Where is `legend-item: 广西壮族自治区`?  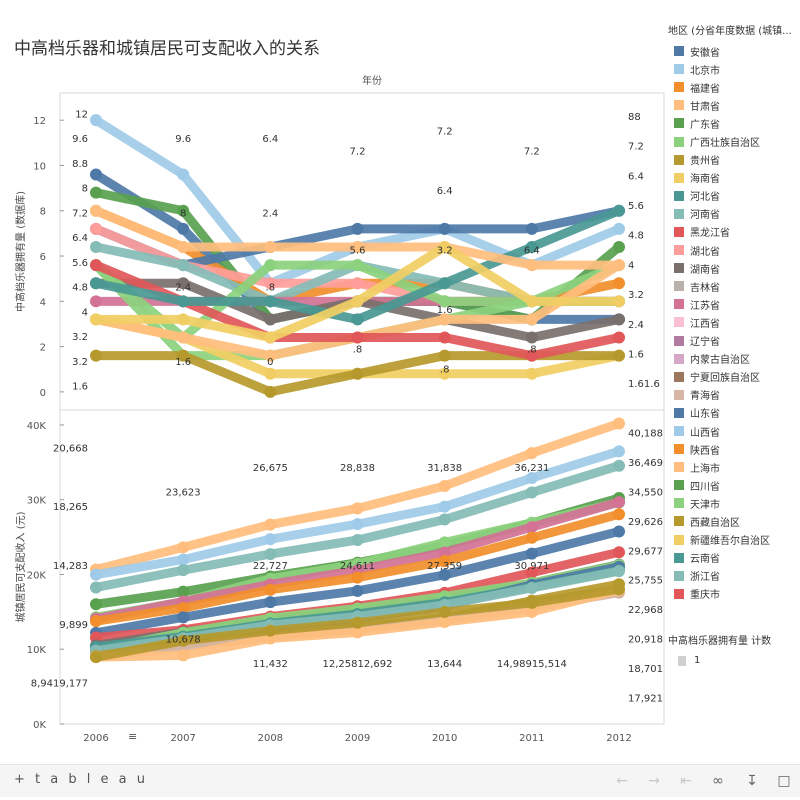 legend-item: 广西壮族自治区 is located at coordinates (733, 141).